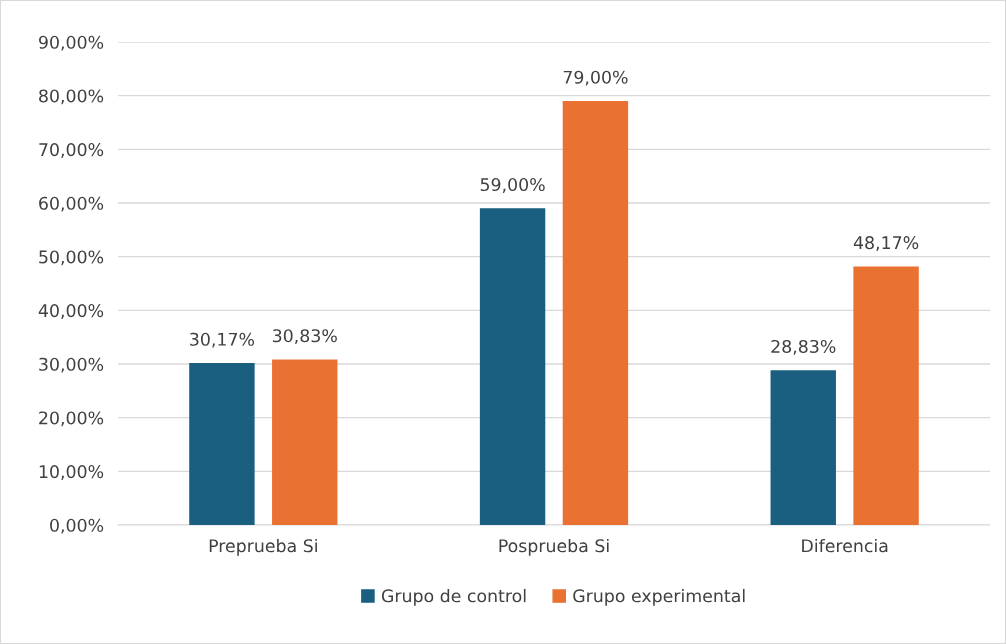 The width and height of the screenshot is (1006, 644). I want to click on data-label: 30,83%, so click(304, 337).